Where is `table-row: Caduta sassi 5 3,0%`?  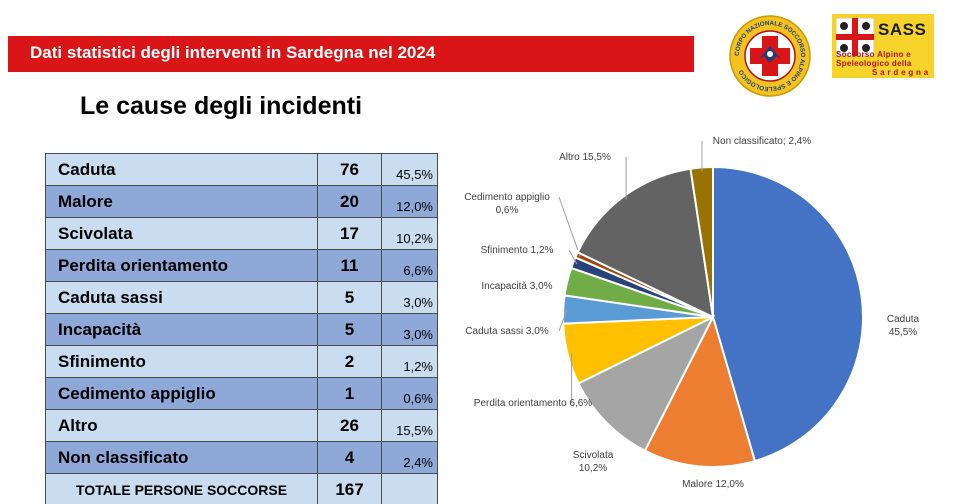
table-row: Caduta sassi 5 3,0% is located at coordinates (241, 297).